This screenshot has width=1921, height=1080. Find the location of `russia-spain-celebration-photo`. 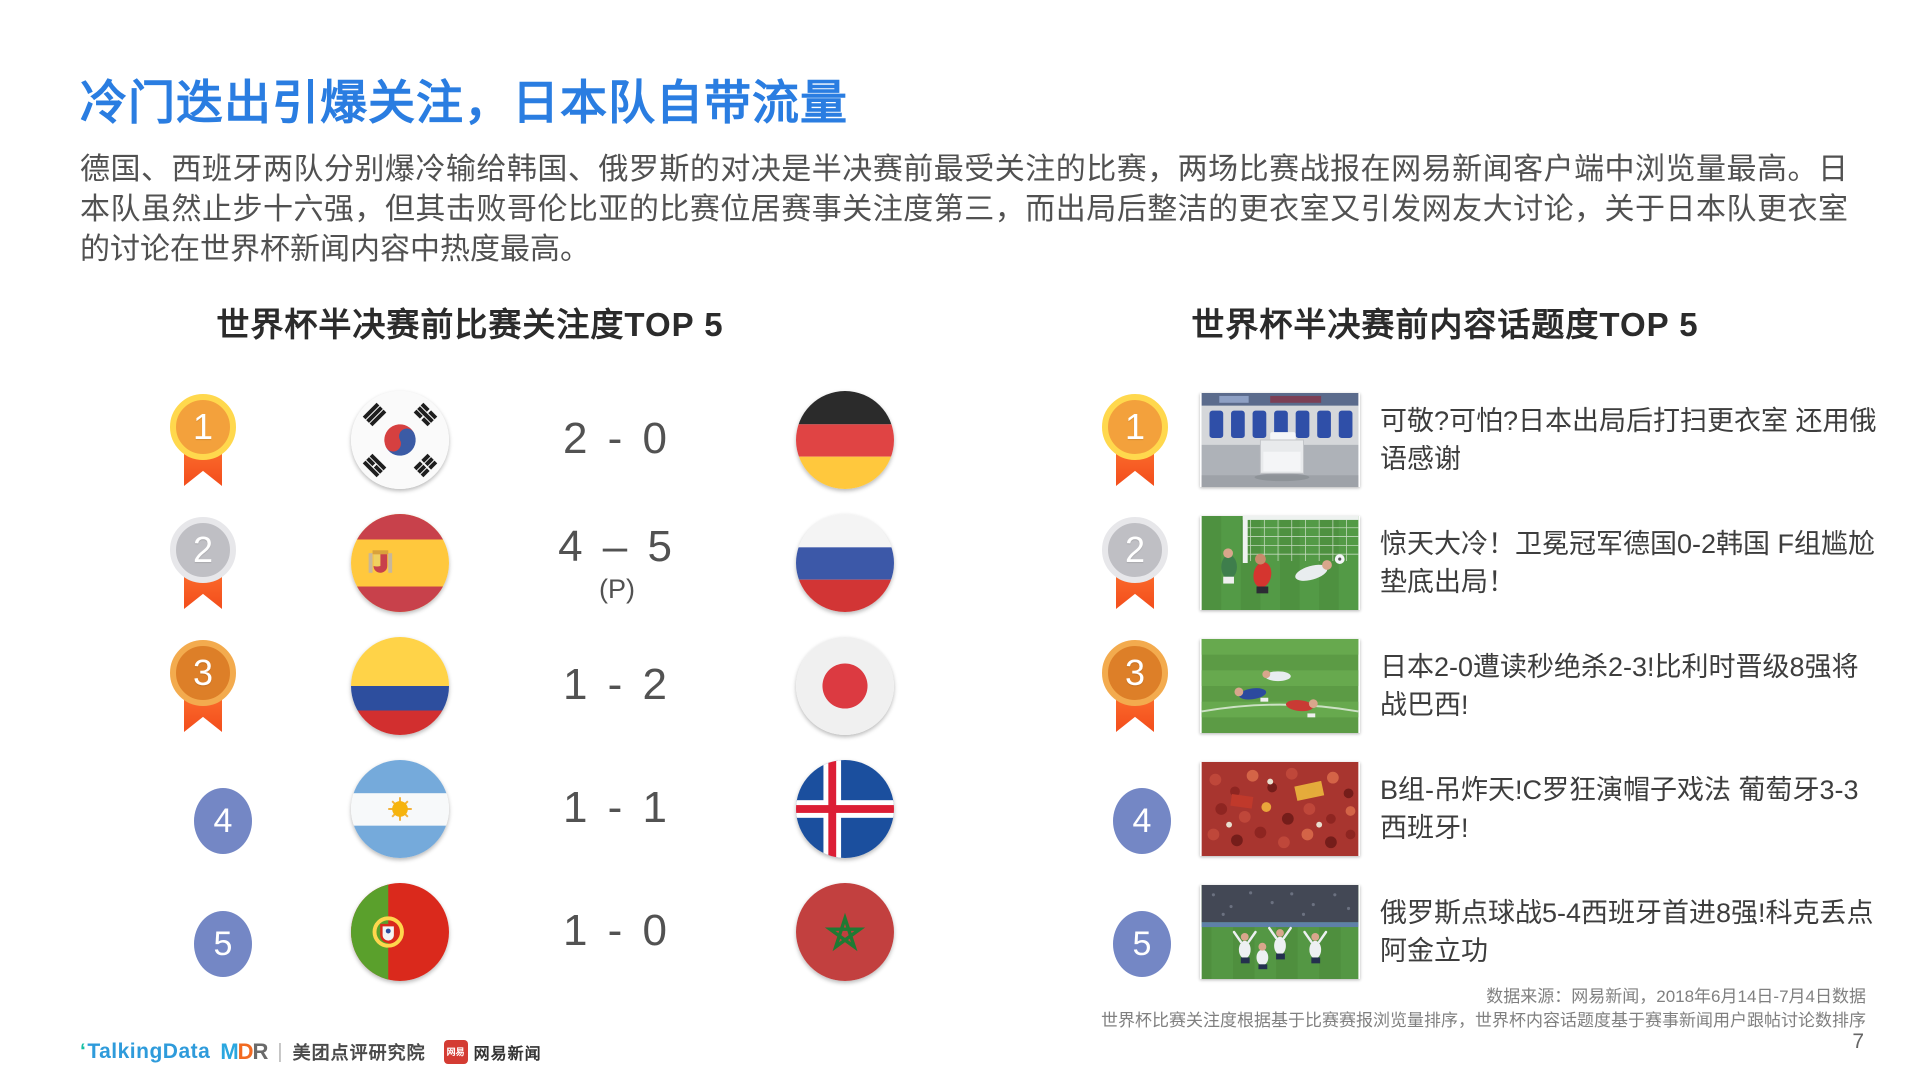

russia-spain-celebration-photo is located at coordinates (1280, 932).